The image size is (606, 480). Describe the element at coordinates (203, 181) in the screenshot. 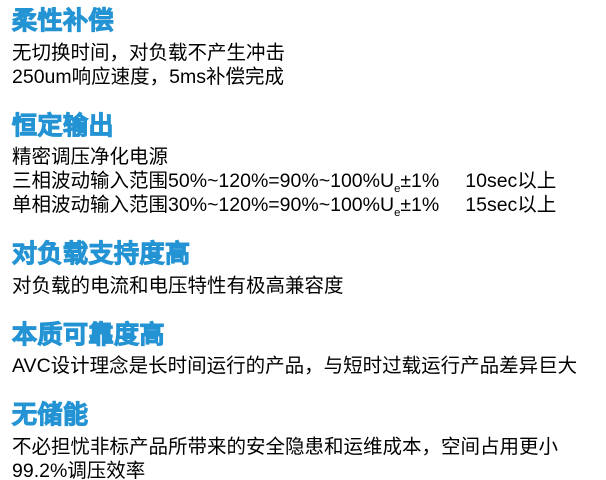

I see `spec-prefix: 三相波动输入范围50%~120%=90%~100%U` at that location.